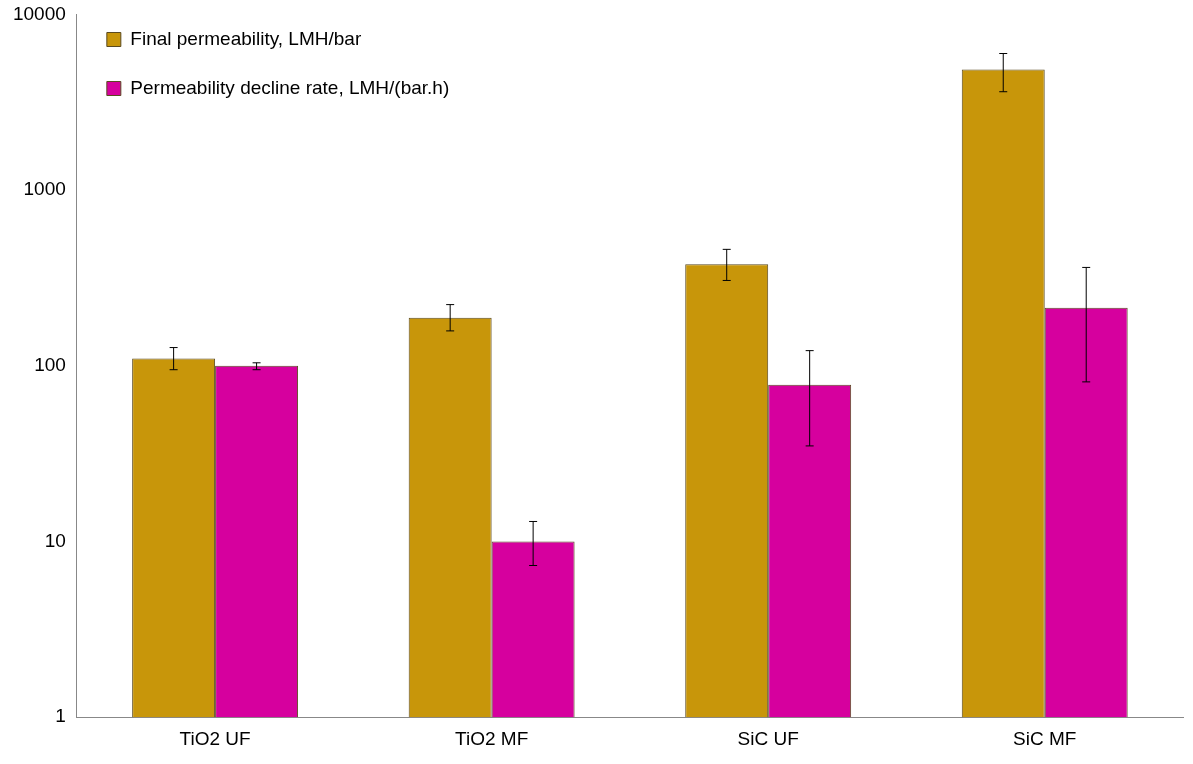 This screenshot has height=764, width=1193. Describe the element at coordinates (39, 13) in the screenshot. I see `y-tick-label: 10000` at that location.